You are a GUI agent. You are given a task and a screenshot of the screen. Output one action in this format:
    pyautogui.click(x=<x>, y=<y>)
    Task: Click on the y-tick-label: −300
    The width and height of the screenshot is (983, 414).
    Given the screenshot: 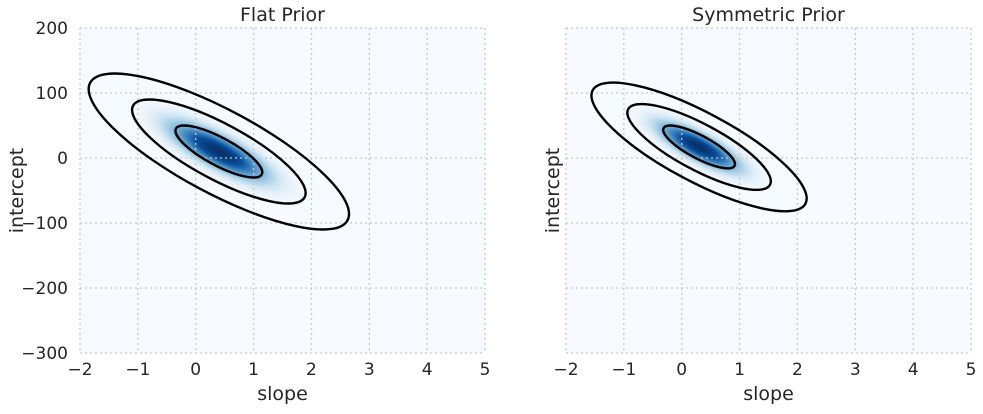 What is the action you would take?
    pyautogui.click(x=44, y=354)
    